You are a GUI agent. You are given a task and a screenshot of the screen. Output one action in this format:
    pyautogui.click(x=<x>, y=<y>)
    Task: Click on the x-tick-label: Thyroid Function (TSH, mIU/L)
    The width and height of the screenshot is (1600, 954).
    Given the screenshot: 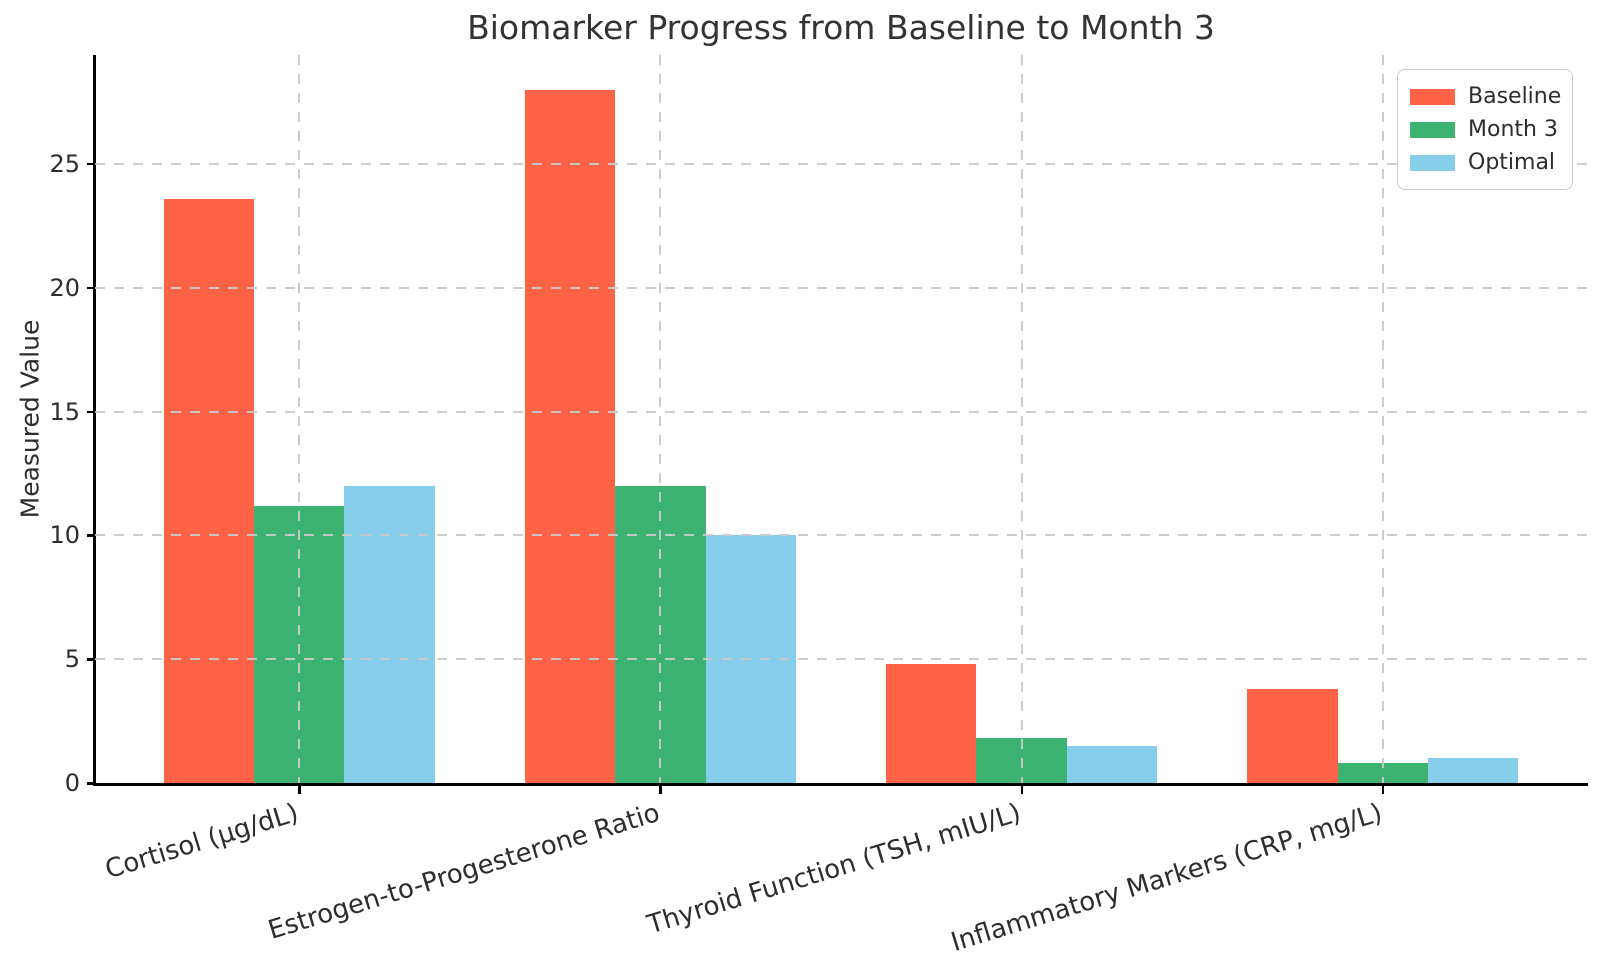 What is the action you would take?
    pyautogui.click(x=834, y=869)
    